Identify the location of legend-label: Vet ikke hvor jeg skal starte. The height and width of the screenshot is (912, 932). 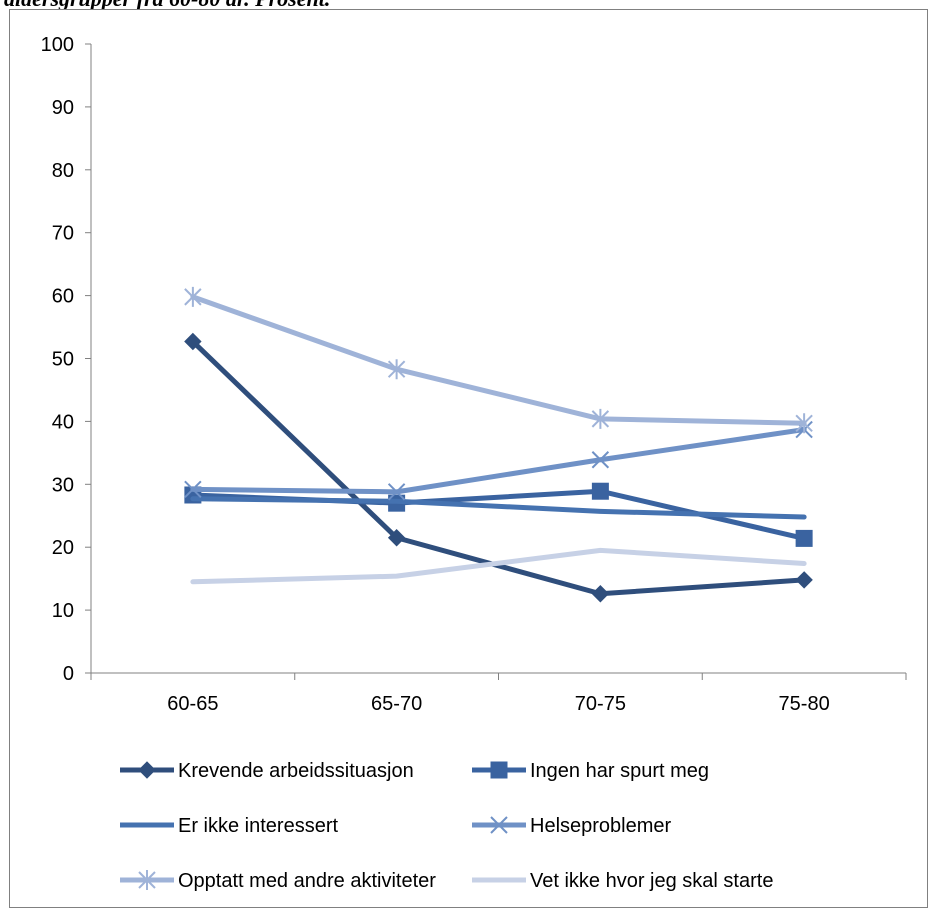
(651, 881).